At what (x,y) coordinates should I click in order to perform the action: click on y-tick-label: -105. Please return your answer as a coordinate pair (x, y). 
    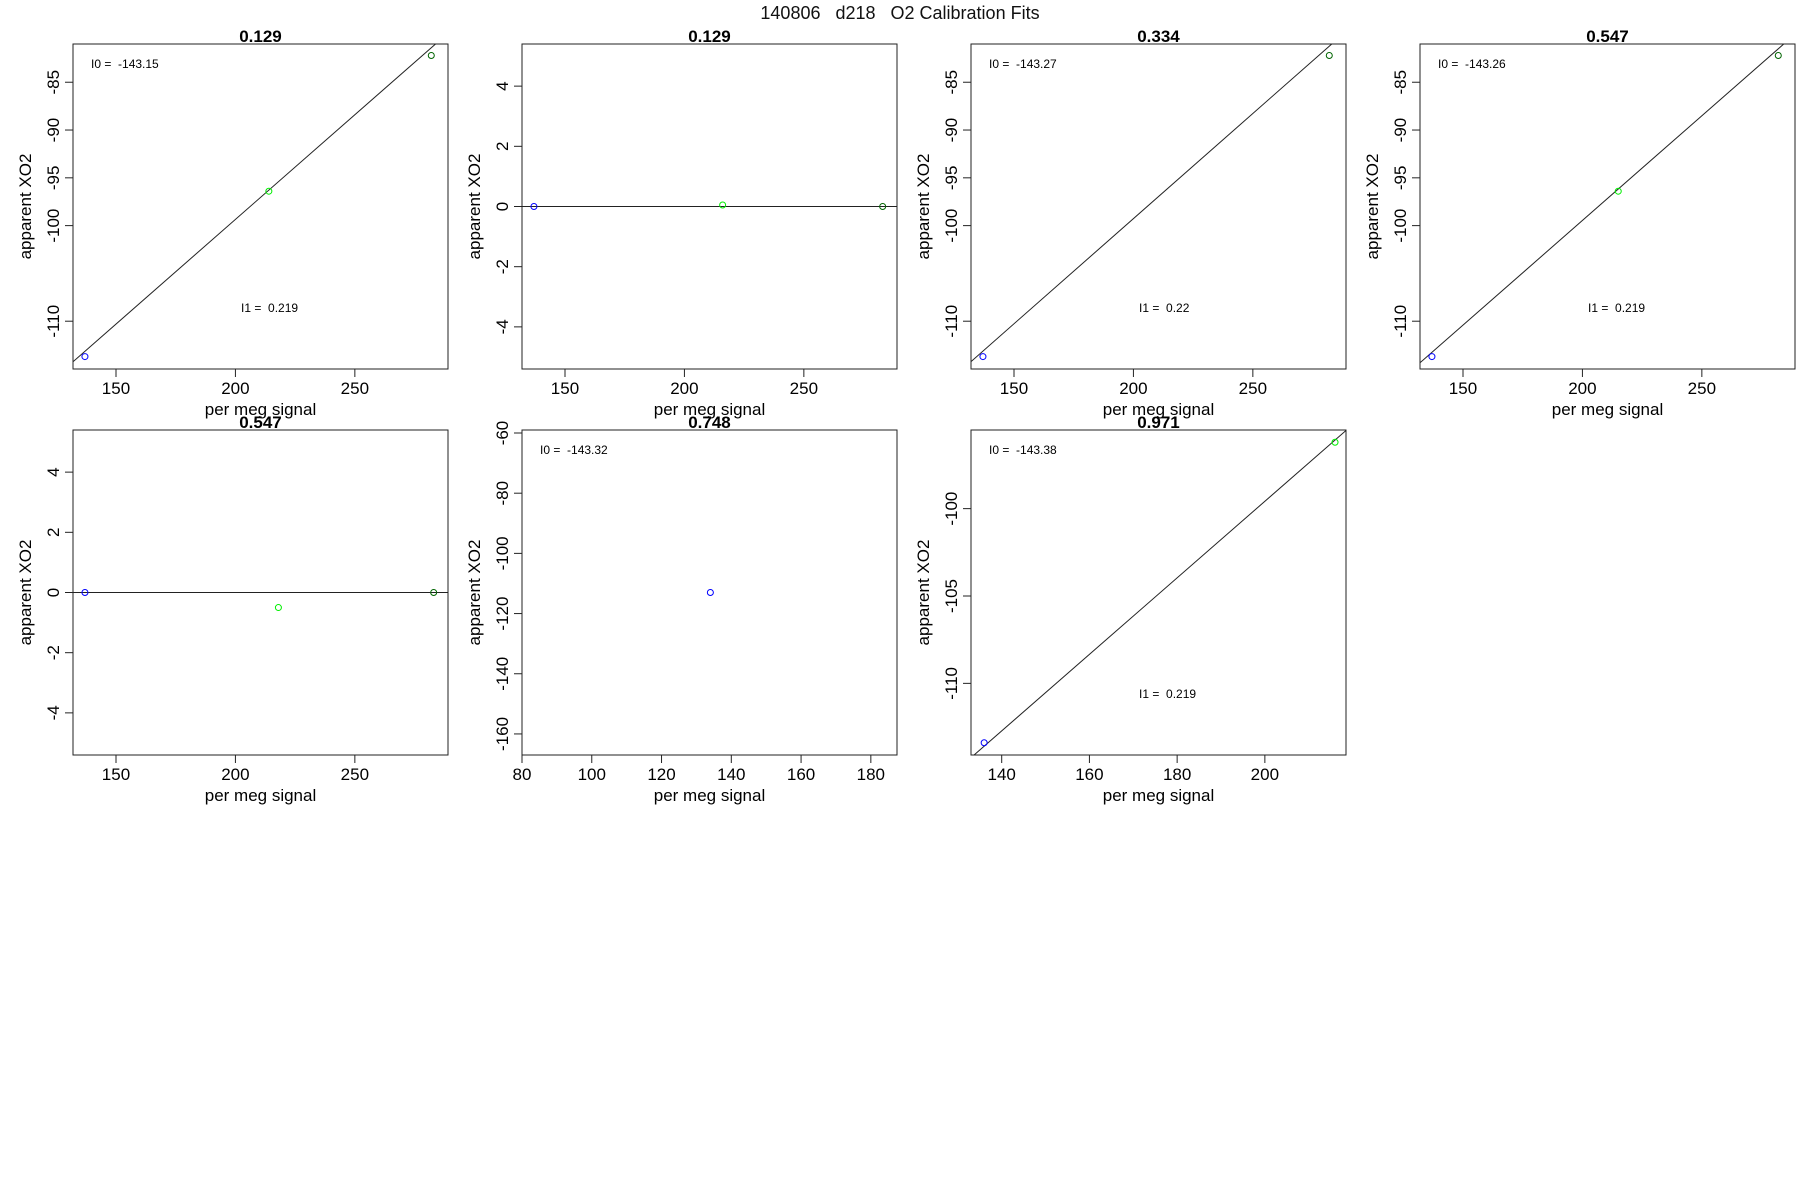
    Looking at the image, I should click on (951, 596).